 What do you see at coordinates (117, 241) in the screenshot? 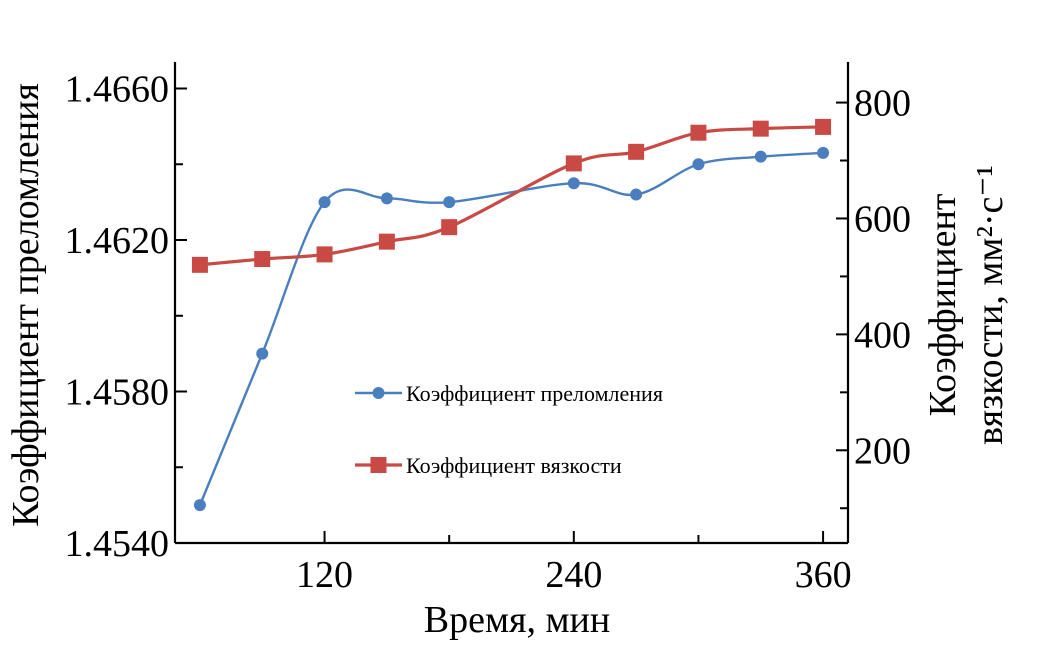
I see `y-left-tick-label: 1.4620` at bounding box center [117, 241].